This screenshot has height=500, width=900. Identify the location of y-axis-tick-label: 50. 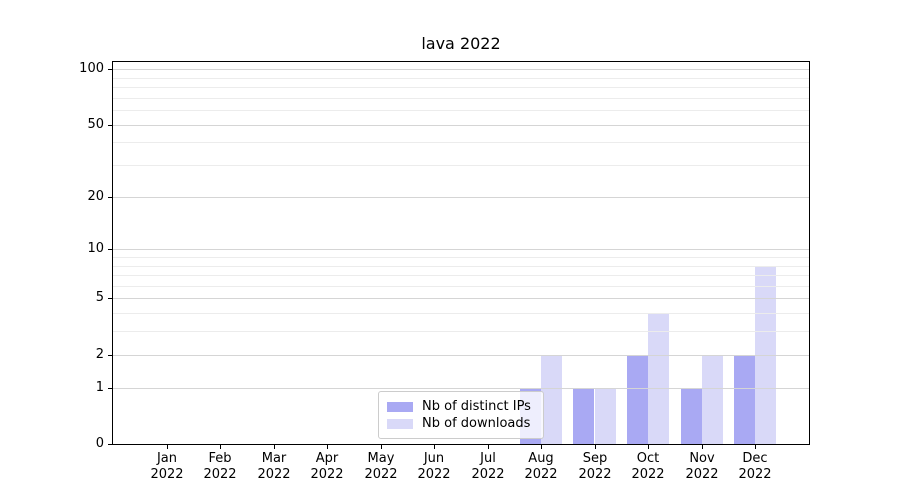
(95, 124).